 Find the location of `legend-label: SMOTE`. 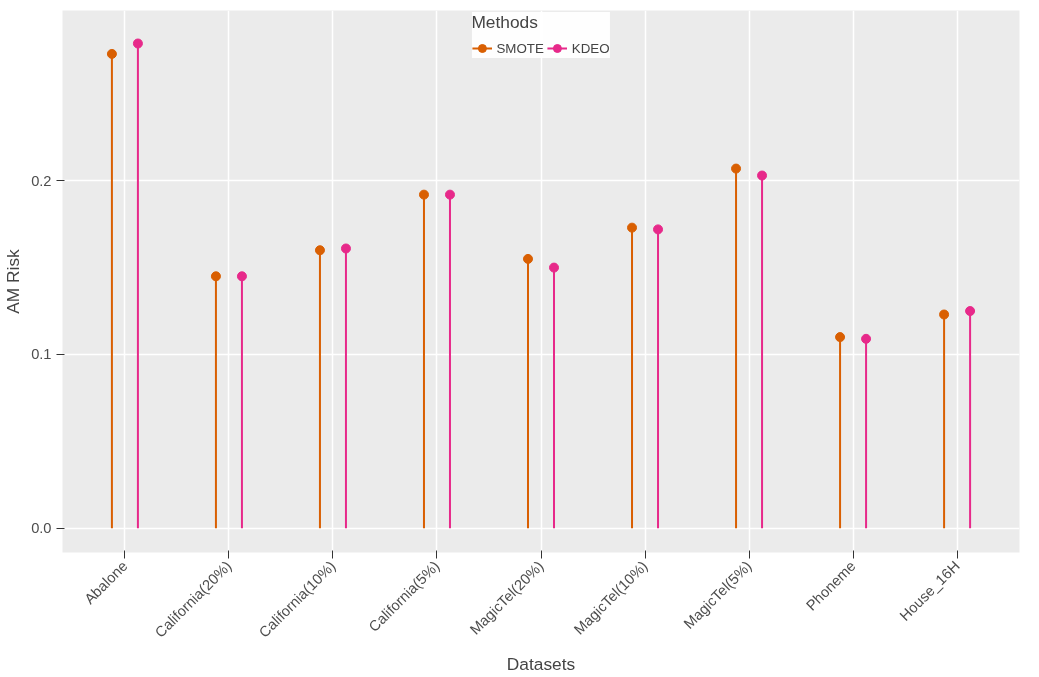

legend-label: SMOTE is located at coordinates (520, 48).